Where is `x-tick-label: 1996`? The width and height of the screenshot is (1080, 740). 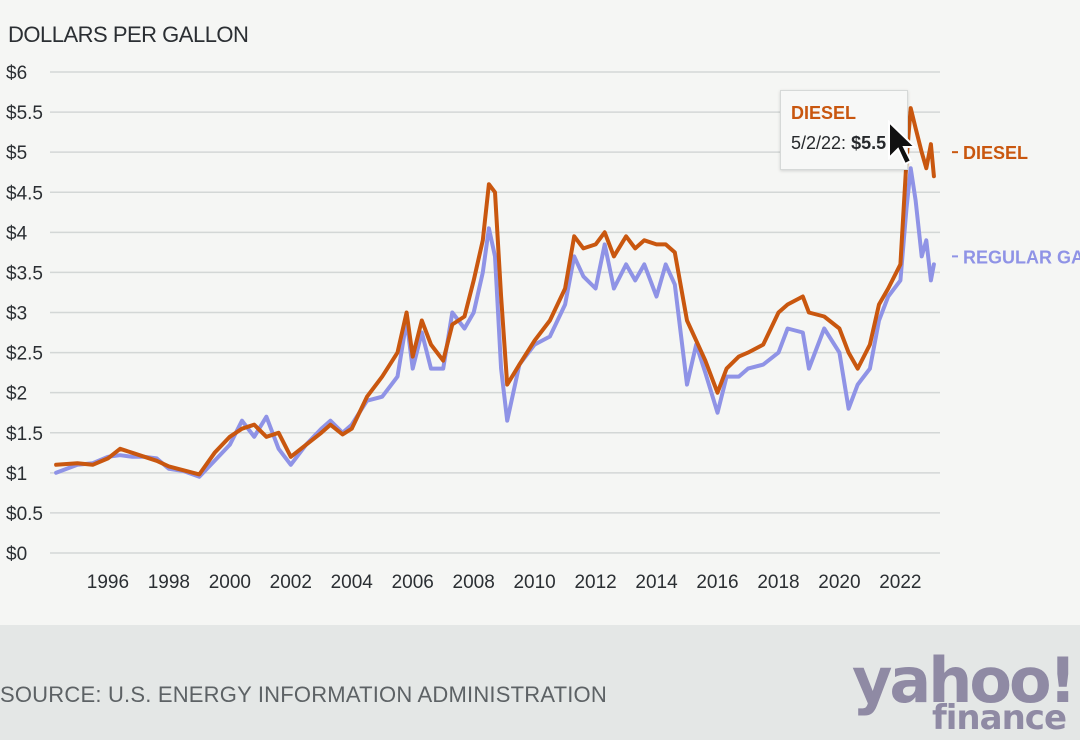
x-tick-label: 1996 is located at coordinates (108, 582).